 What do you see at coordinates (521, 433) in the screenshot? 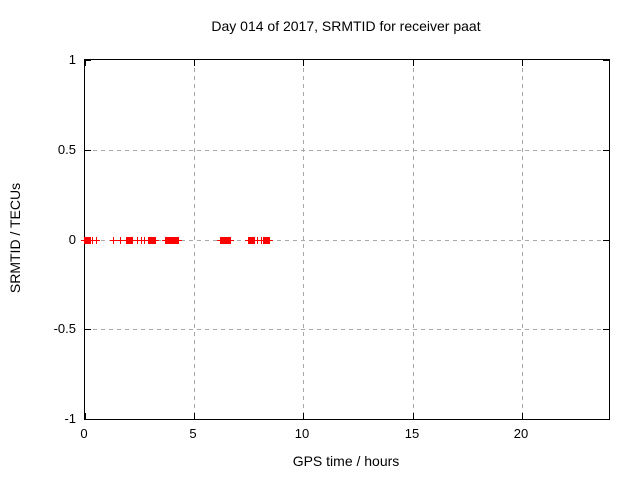
I see `x-tick-label: 20` at bounding box center [521, 433].